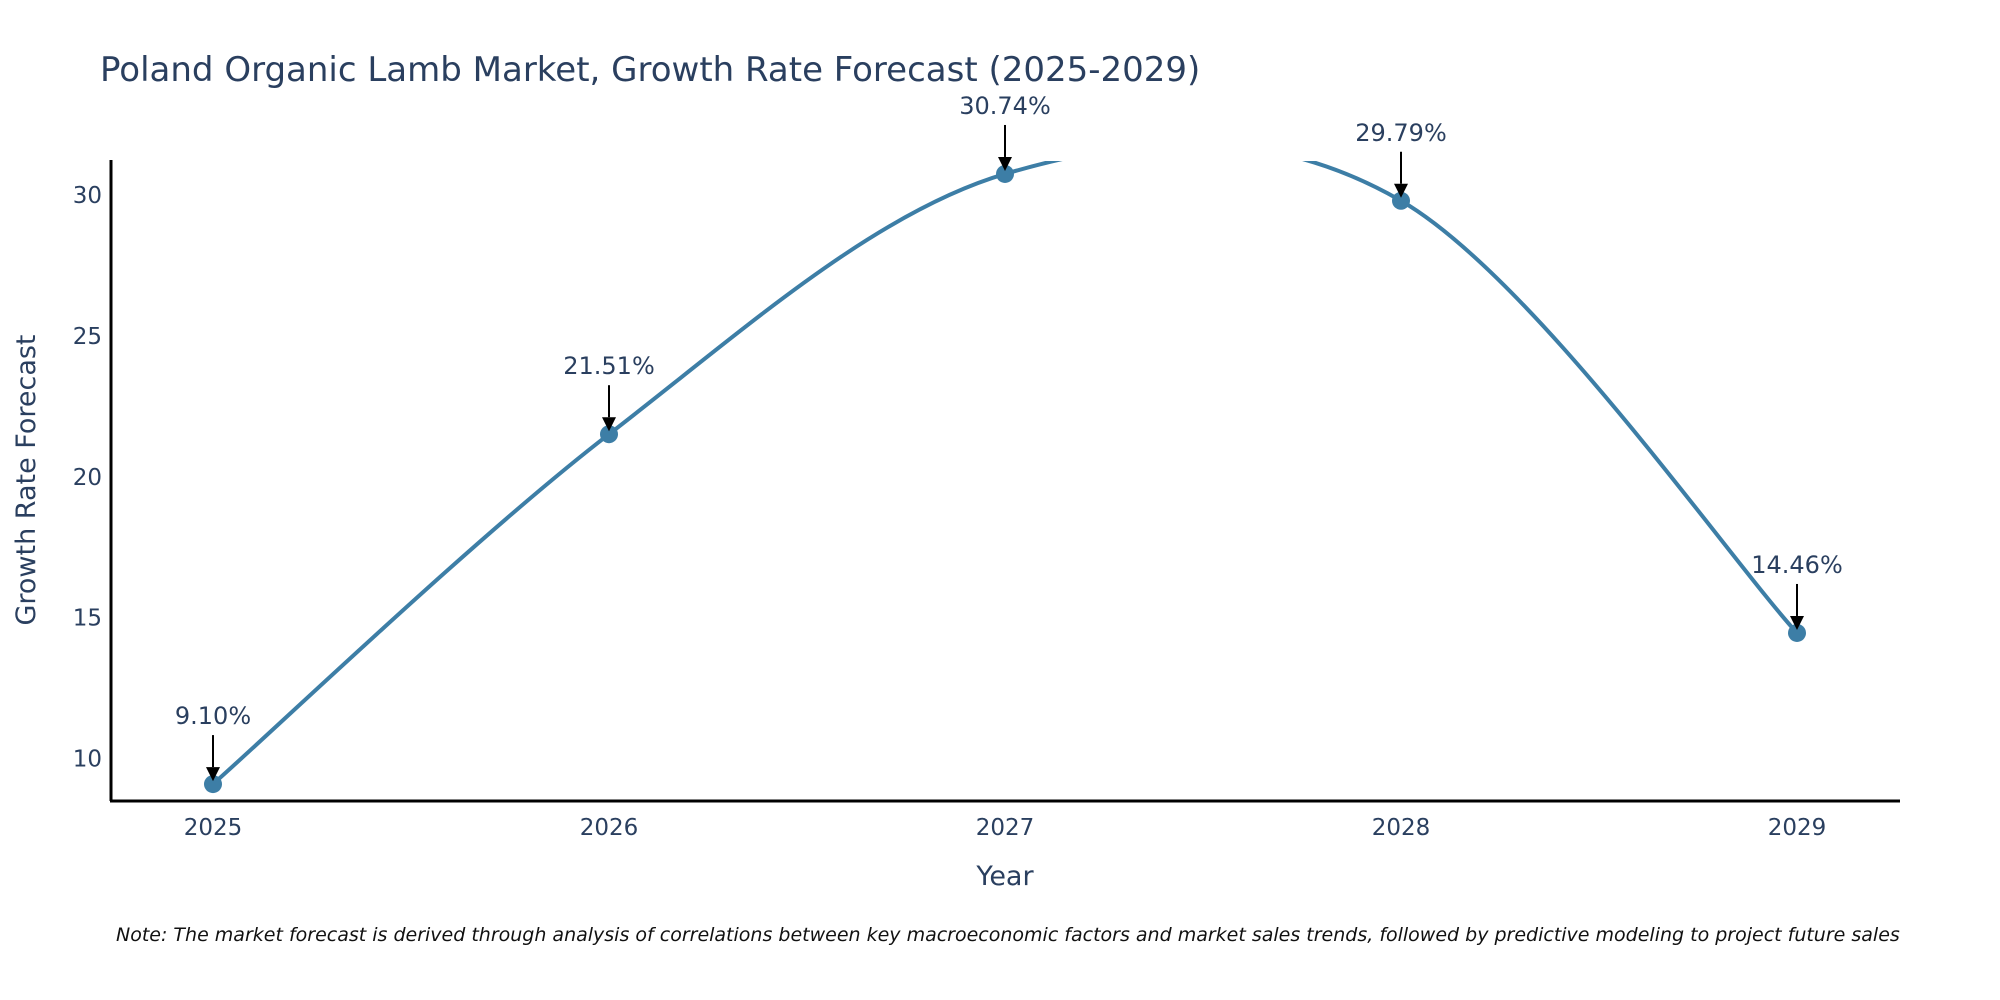 The image size is (2000, 1000). Describe the element at coordinates (1797, 632) in the screenshot. I see `data-point-2029` at that location.